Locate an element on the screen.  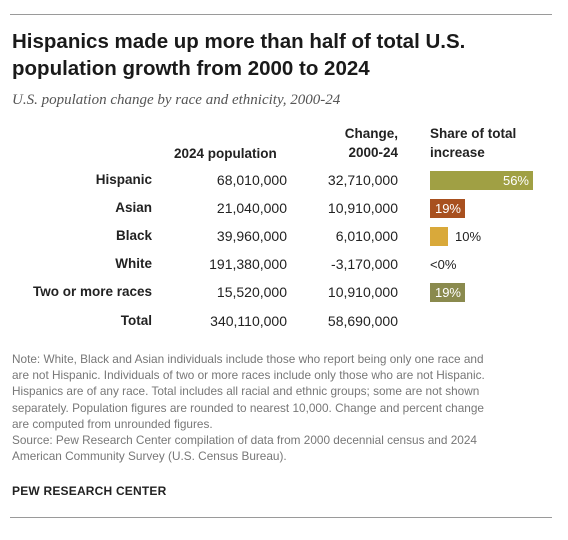
population-value: 15,520,000 is located at coordinates (251, 292).